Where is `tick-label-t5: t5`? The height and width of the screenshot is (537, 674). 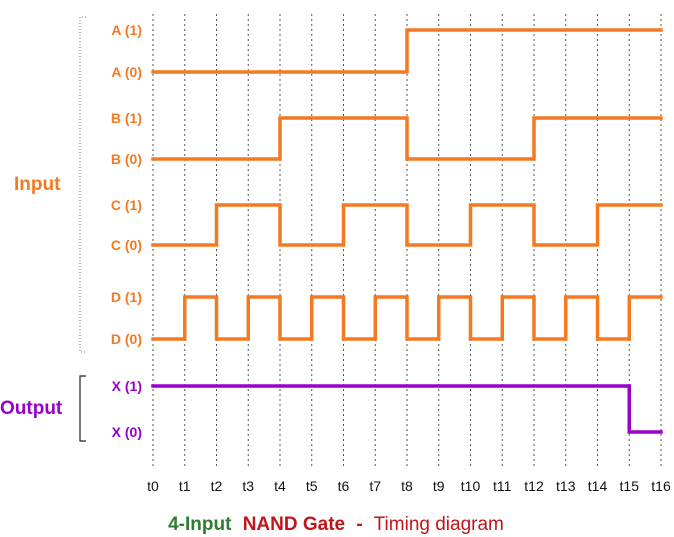
tick-label-t5: t5 is located at coordinates (312, 486).